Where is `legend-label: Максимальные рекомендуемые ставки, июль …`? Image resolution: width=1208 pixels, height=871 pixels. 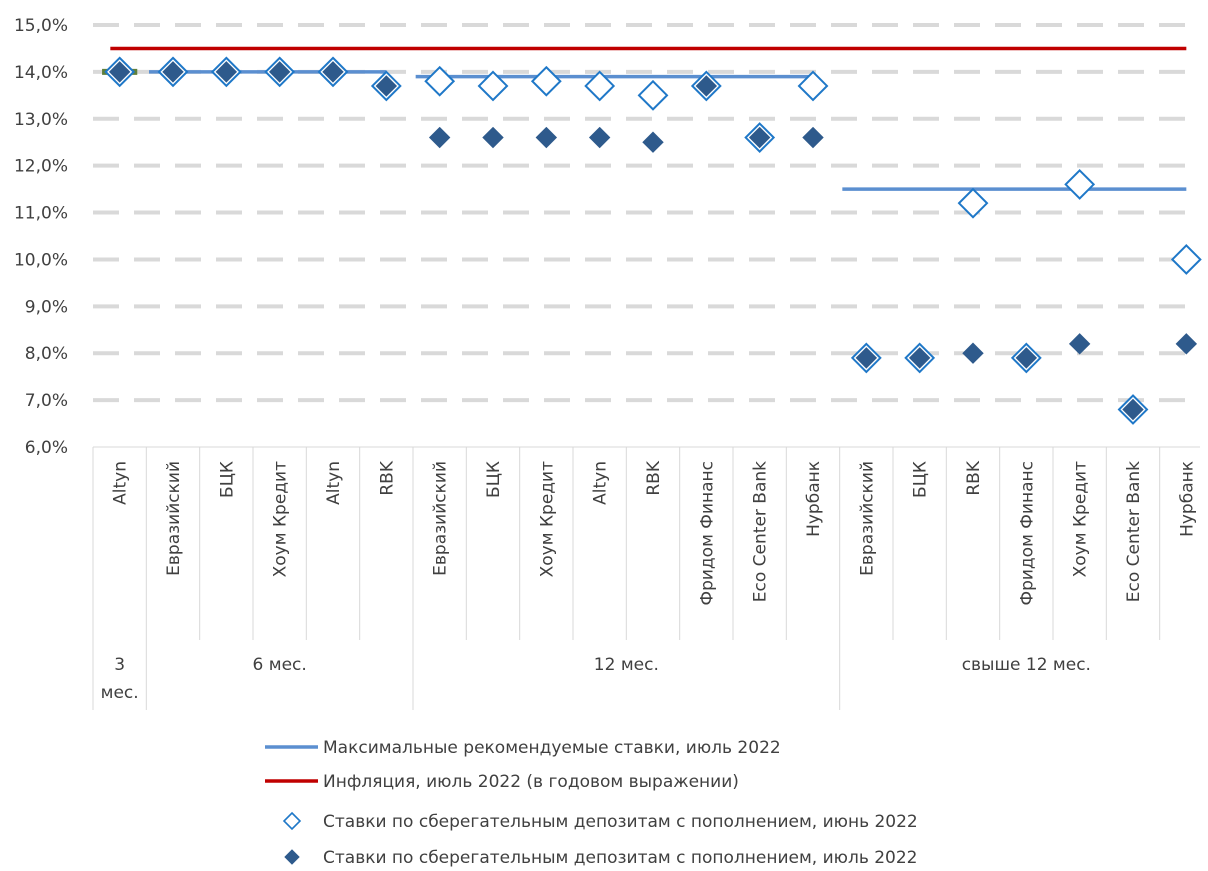 legend-label: Максимальные рекомендуемые ставки, июль … is located at coordinates (552, 748).